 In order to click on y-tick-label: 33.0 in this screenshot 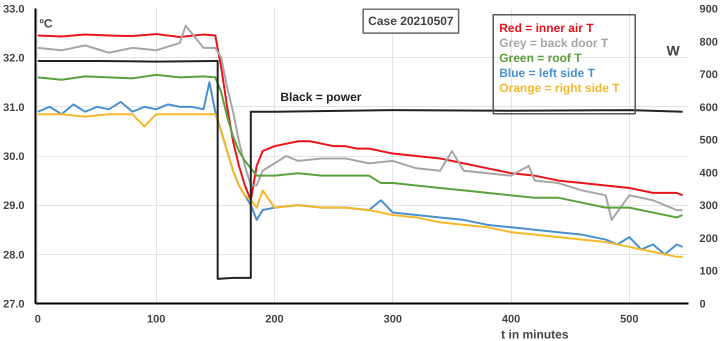, I will do `click(14, 10)`.